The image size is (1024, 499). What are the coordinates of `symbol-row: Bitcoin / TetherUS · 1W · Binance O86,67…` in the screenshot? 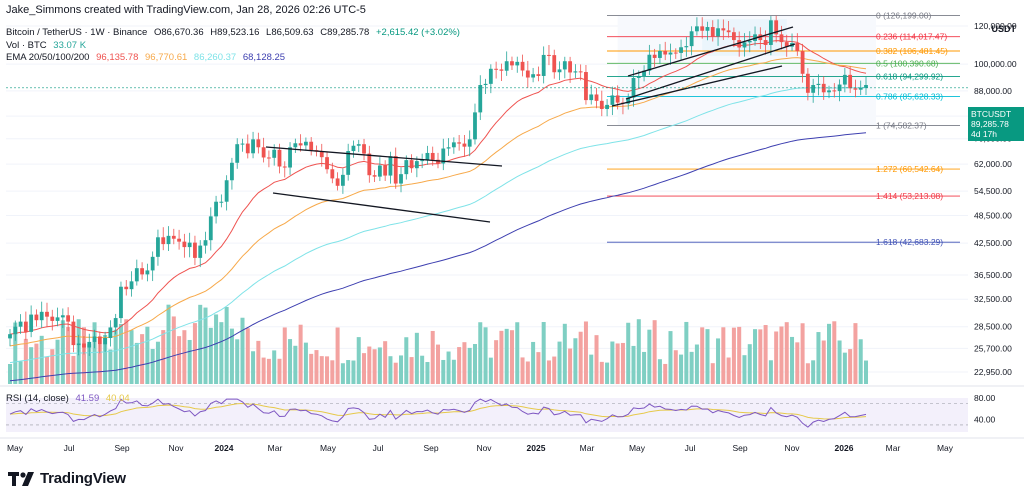 It's located at (235, 32).